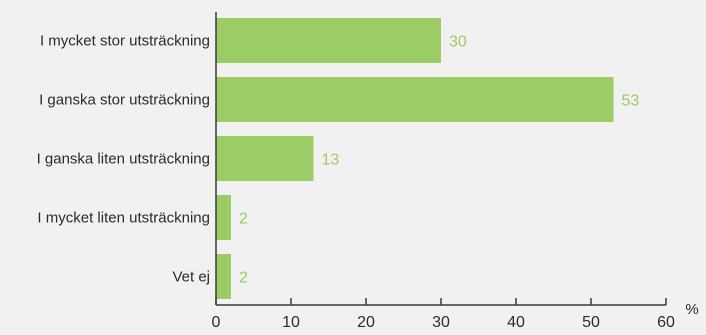  I want to click on data-label-3: 2, so click(243, 219).